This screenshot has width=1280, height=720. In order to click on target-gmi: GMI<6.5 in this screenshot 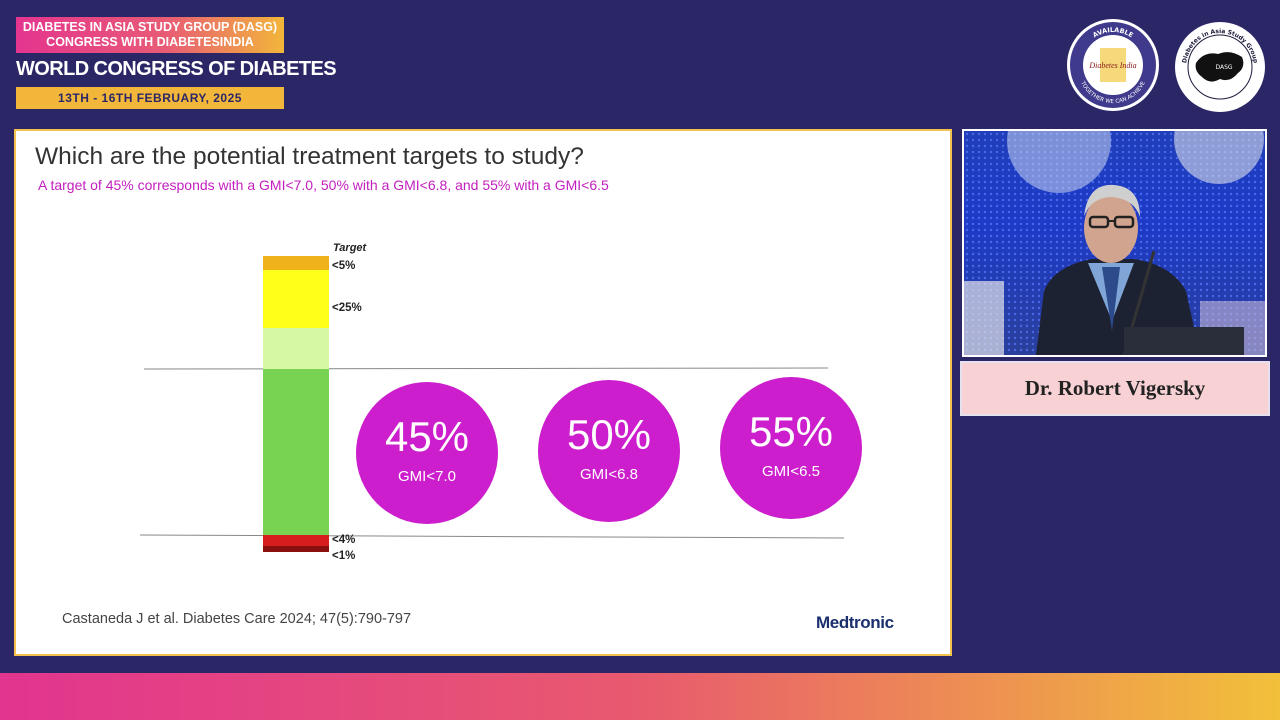, I will do `click(791, 471)`.